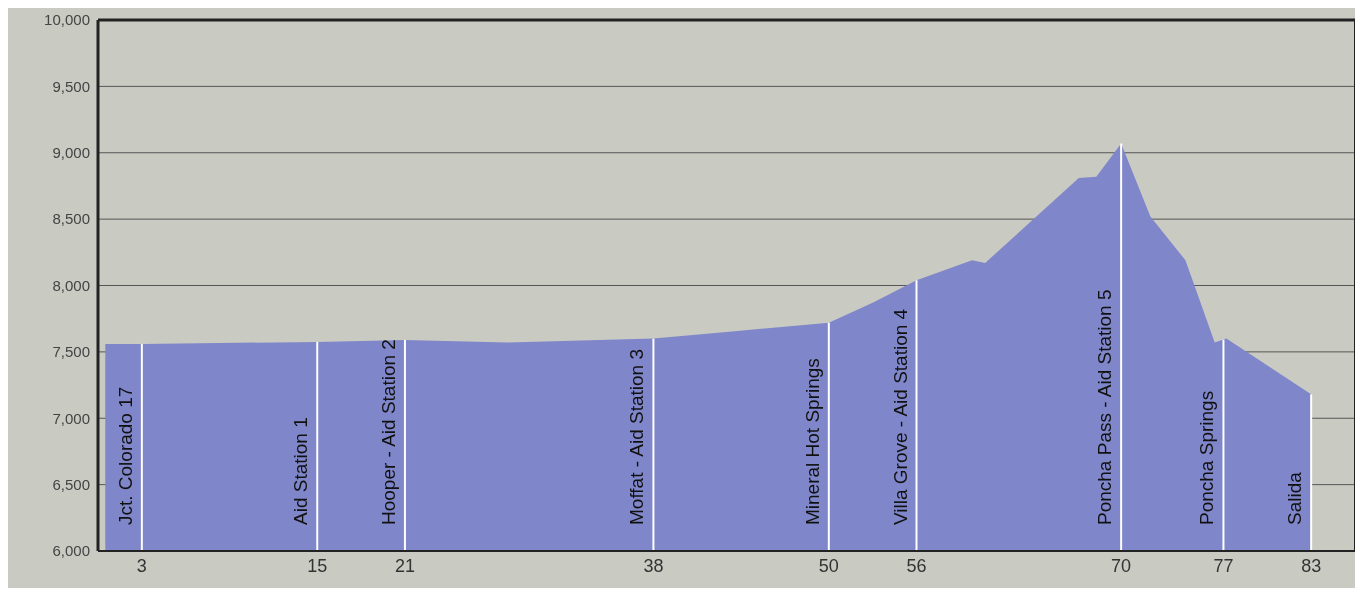 This screenshot has height=596, width=1363. Describe the element at coordinates (1105, 407) in the screenshot. I see `ref-line-label: Poncha Pass - Aid Station 5` at that location.